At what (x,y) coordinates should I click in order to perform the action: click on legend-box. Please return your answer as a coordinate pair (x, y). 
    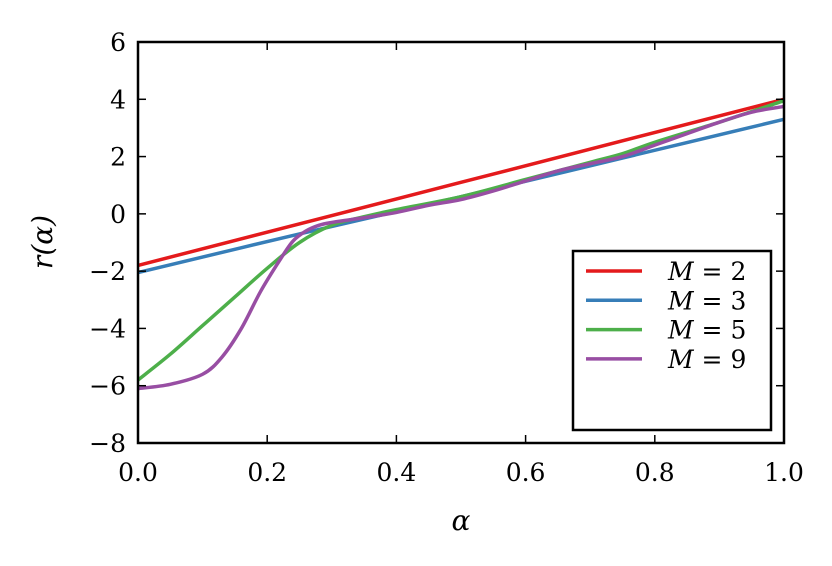
    Looking at the image, I should click on (672, 340).